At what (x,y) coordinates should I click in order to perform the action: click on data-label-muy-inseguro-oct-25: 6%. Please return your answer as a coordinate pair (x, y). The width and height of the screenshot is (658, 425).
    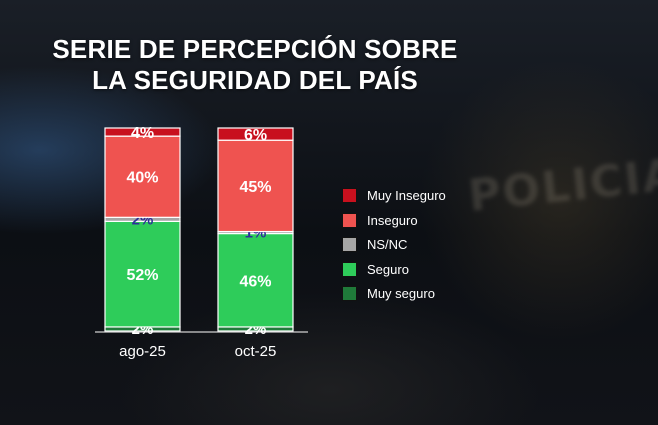
    Looking at the image, I should click on (255, 135).